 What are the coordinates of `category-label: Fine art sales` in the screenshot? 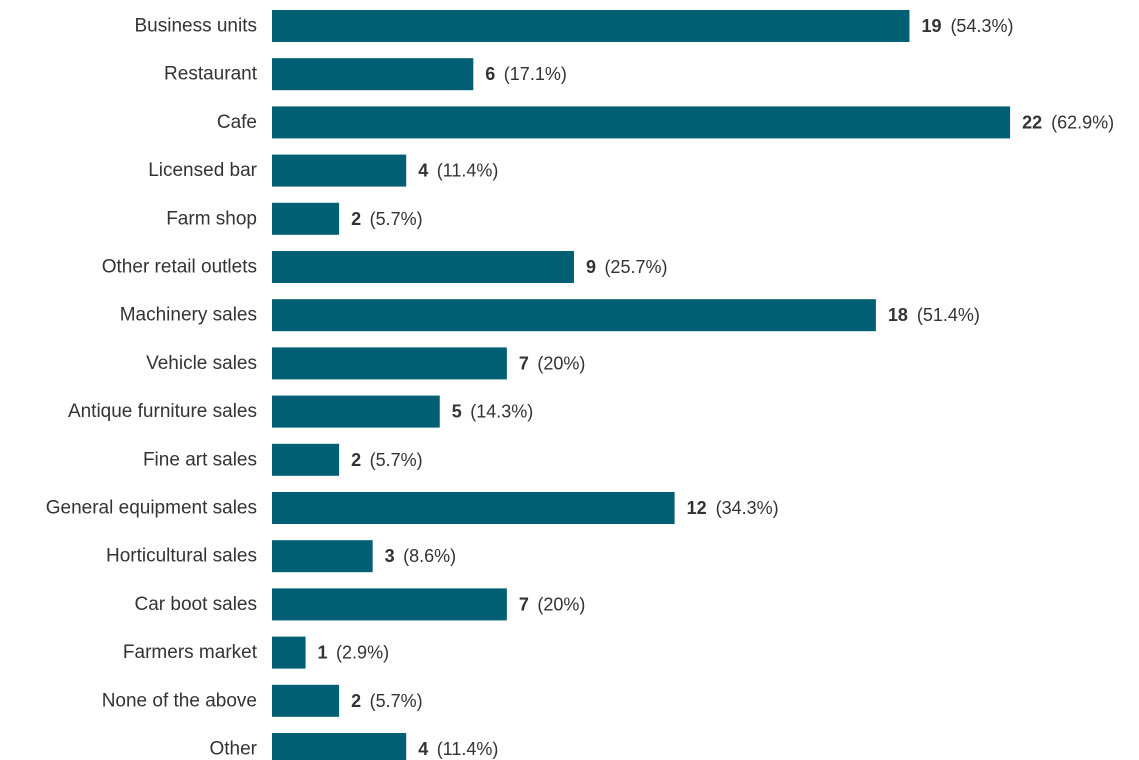 It's located at (200, 459).